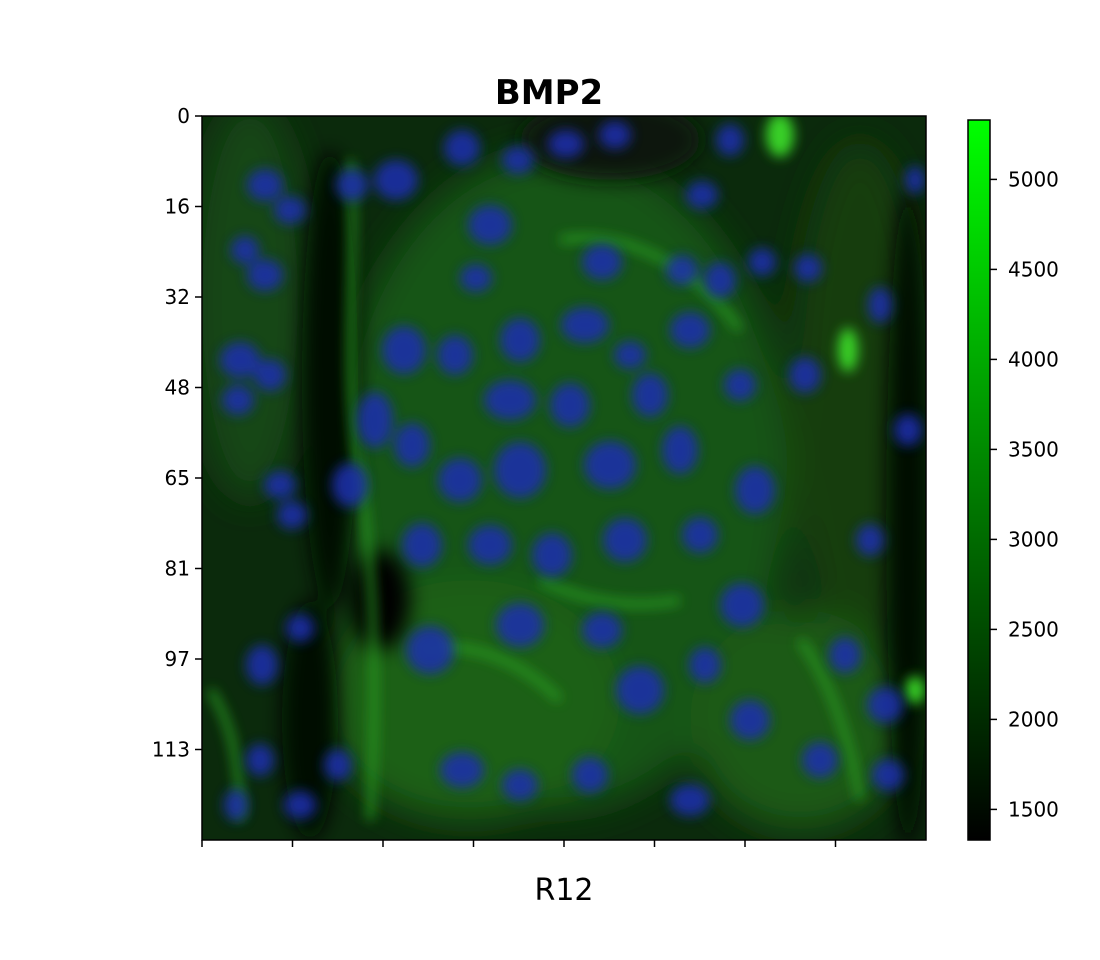  Describe the element at coordinates (1033, 269) in the screenshot. I see `colorbar-tick-label: 4500` at that location.